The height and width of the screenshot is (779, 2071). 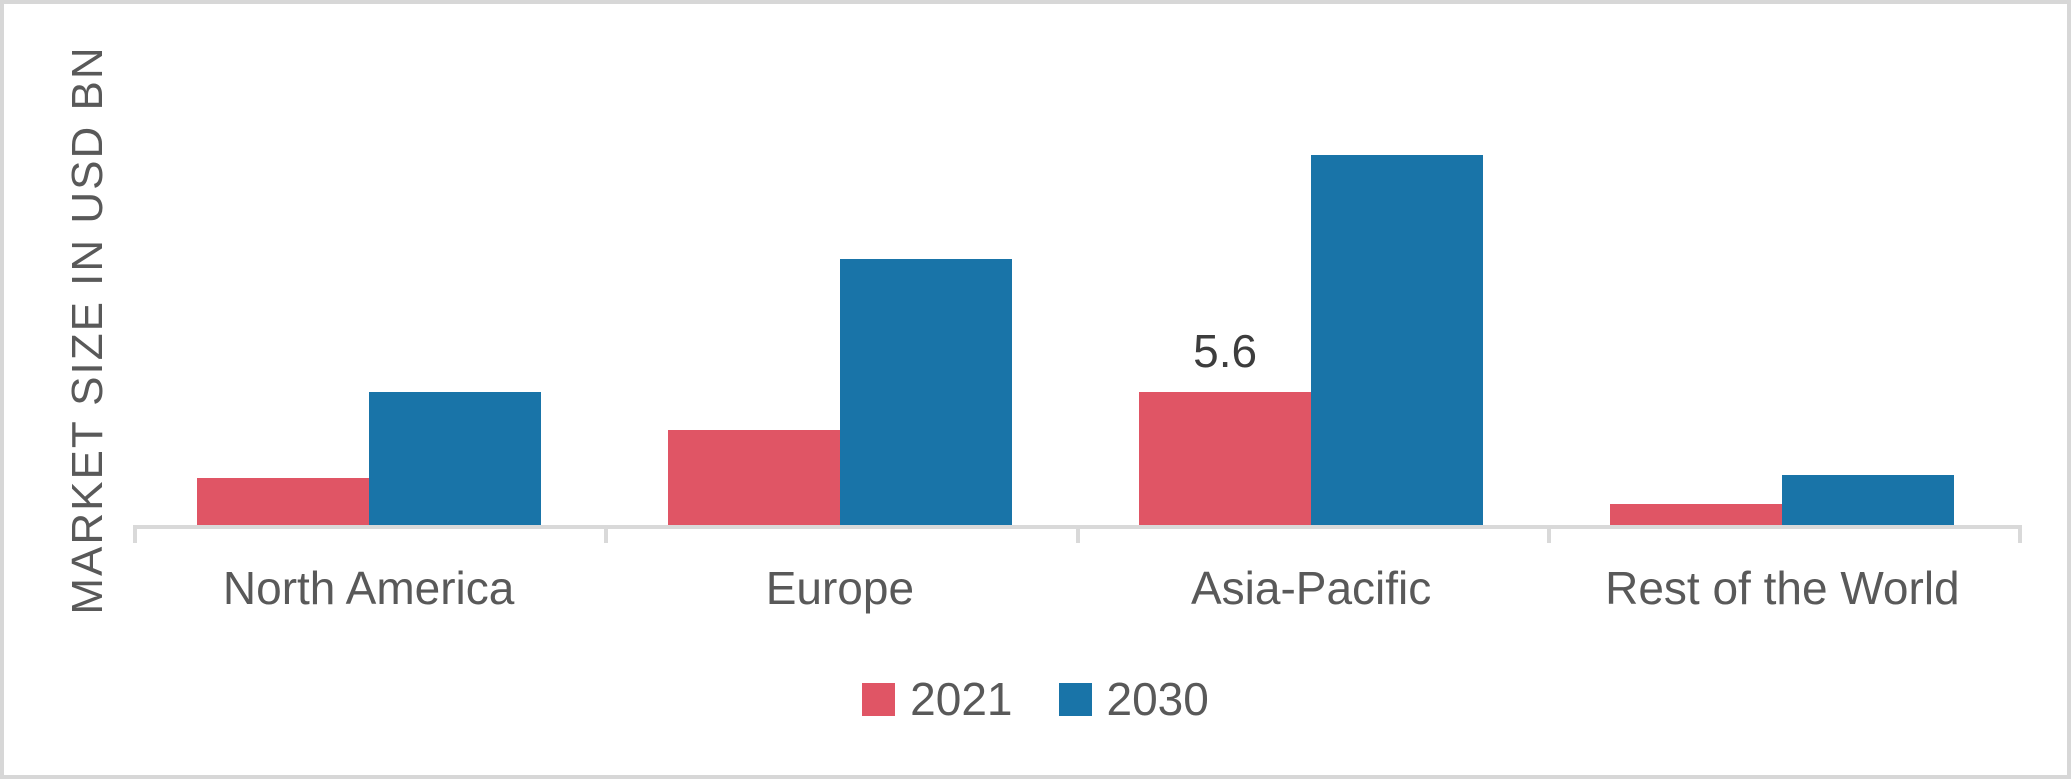 I want to click on legend-label-2021: 2021, so click(x=961, y=699).